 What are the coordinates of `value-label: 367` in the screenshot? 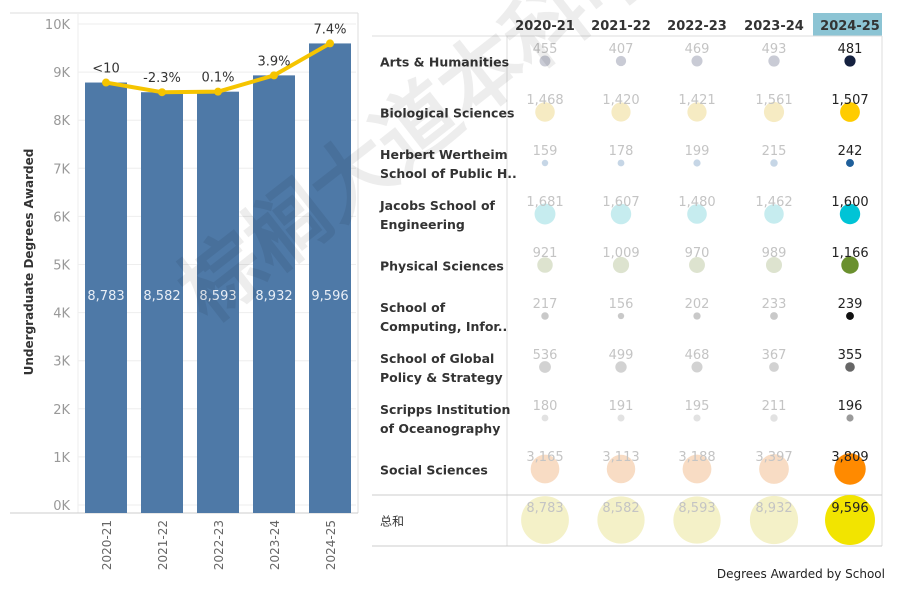 It's located at (774, 355).